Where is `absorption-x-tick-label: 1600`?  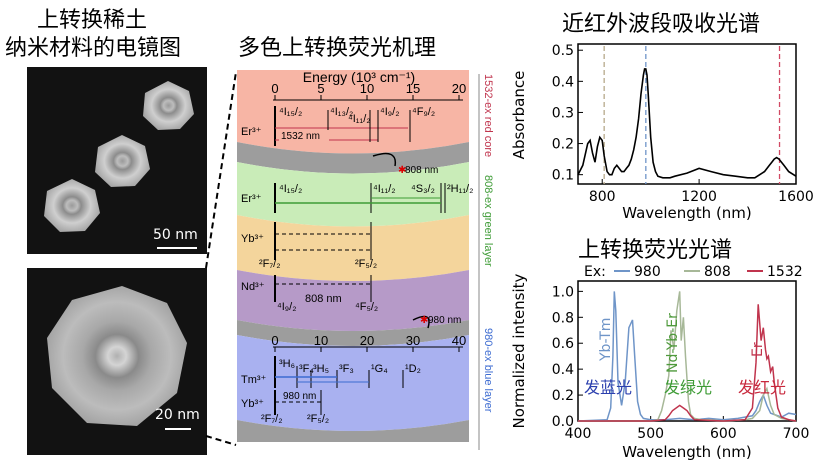
absorption-x-tick-label: 1600 is located at coordinates (796, 197).